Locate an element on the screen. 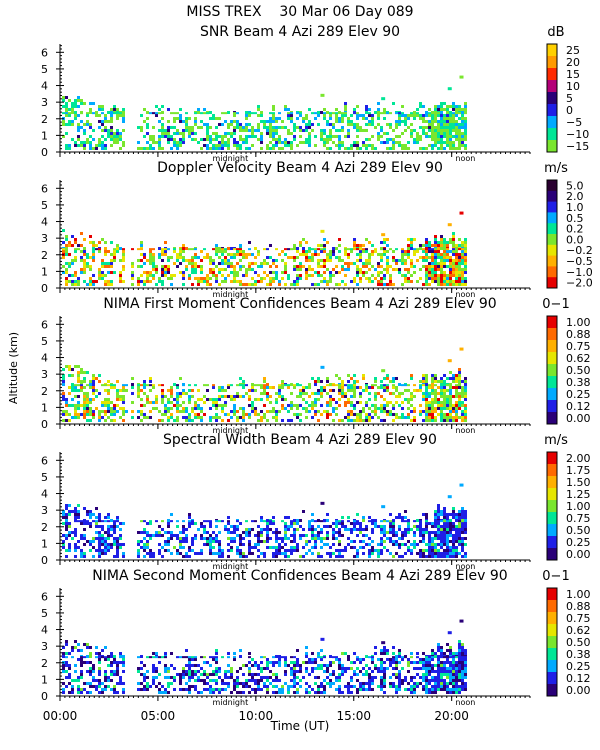  colorbar-label: 1.25 is located at coordinates (578, 494).